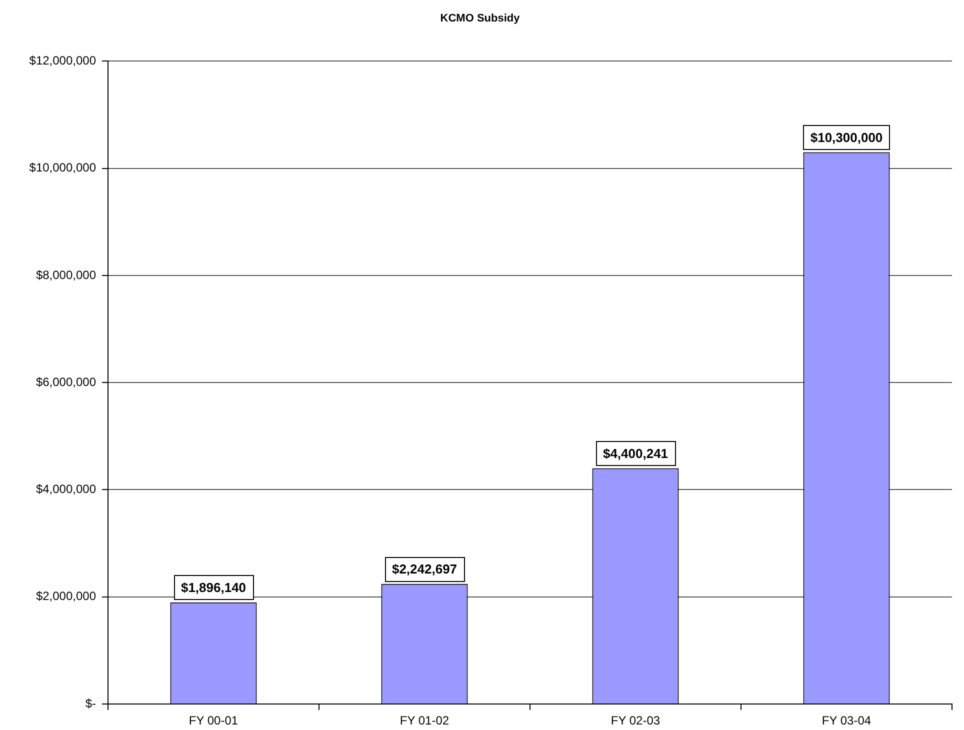 Image resolution: width=964 pixels, height=730 pixels. Describe the element at coordinates (425, 568) in the screenshot. I see `data-label: $2,242,697` at that location.